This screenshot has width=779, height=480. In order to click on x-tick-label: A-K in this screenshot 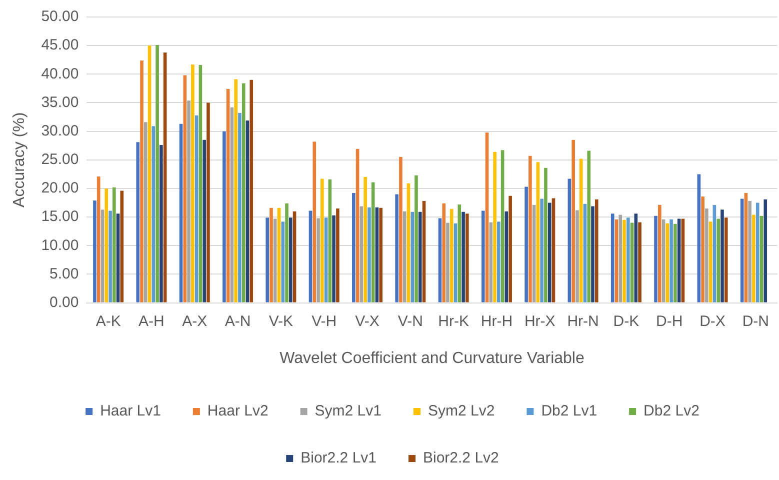, I will do `click(108, 321)`.